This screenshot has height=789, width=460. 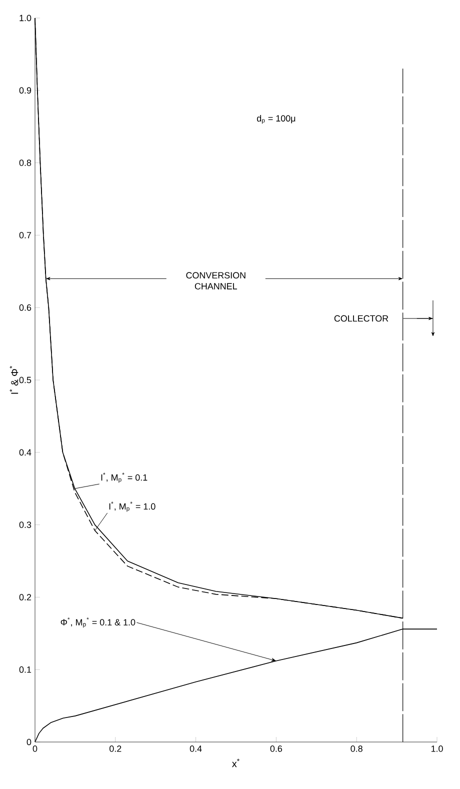 I want to click on y-tick-label: 0.1, so click(x=25, y=669).